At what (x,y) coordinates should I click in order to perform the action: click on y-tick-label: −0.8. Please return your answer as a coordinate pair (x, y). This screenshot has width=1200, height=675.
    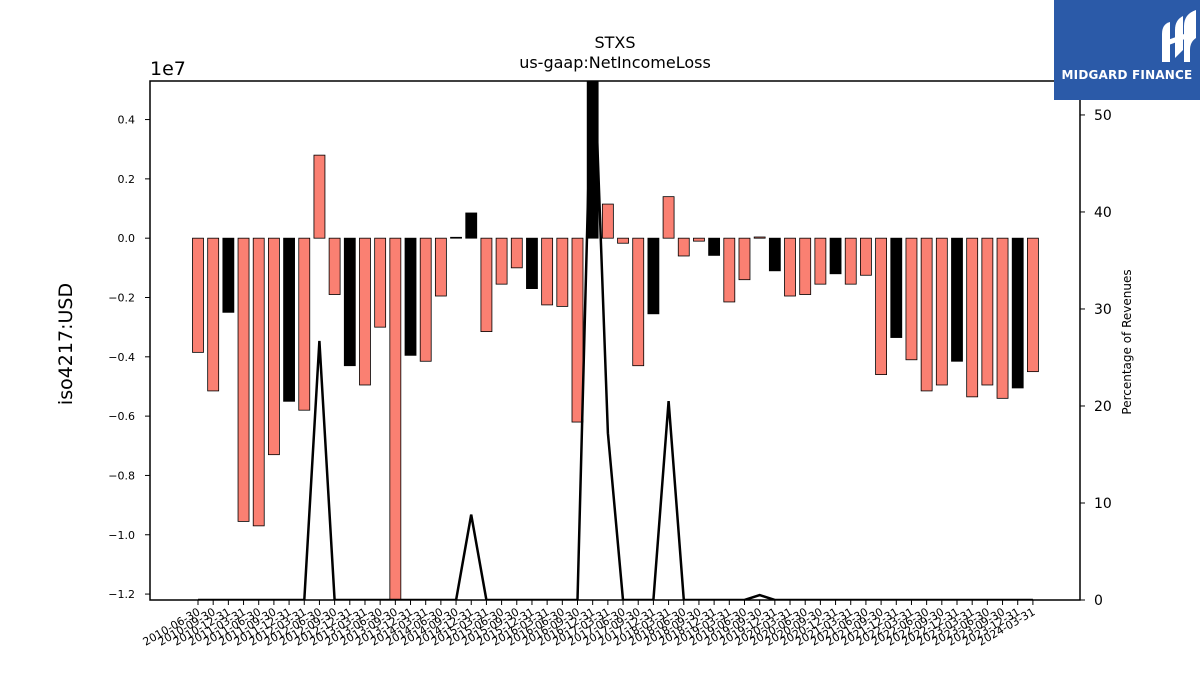
    Looking at the image, I should click on (121, 475).